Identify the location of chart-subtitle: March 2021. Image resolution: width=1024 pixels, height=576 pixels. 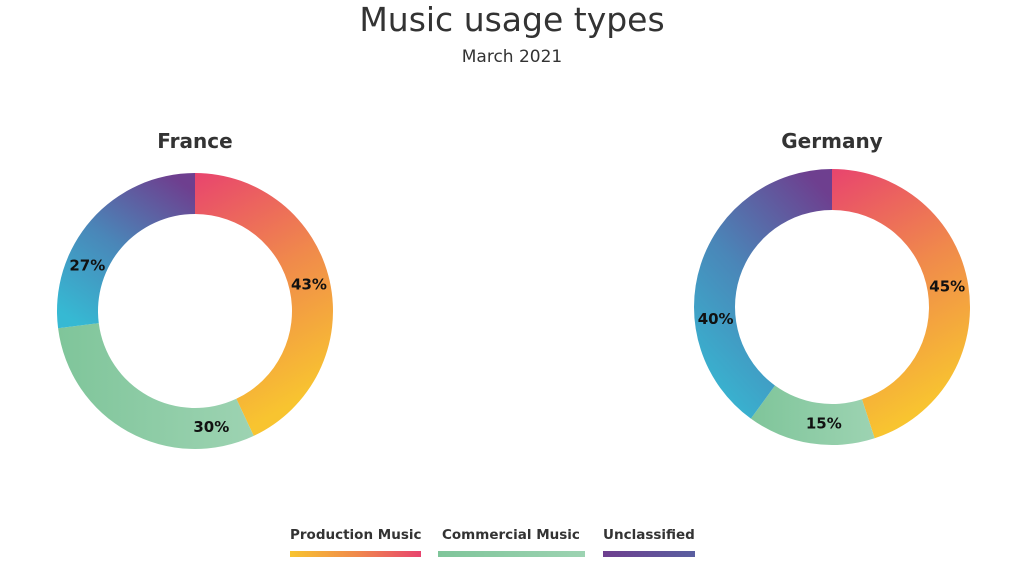
(512, 57).